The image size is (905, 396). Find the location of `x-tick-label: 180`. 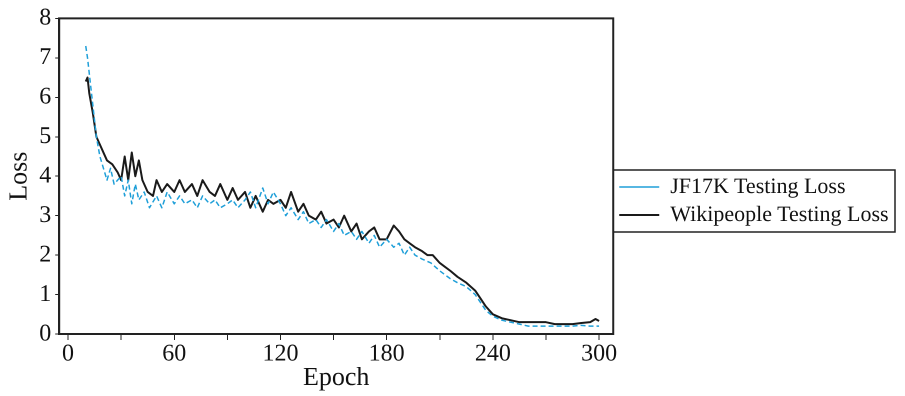

x-tick-label: 180 is located at coordinates (386, 353).